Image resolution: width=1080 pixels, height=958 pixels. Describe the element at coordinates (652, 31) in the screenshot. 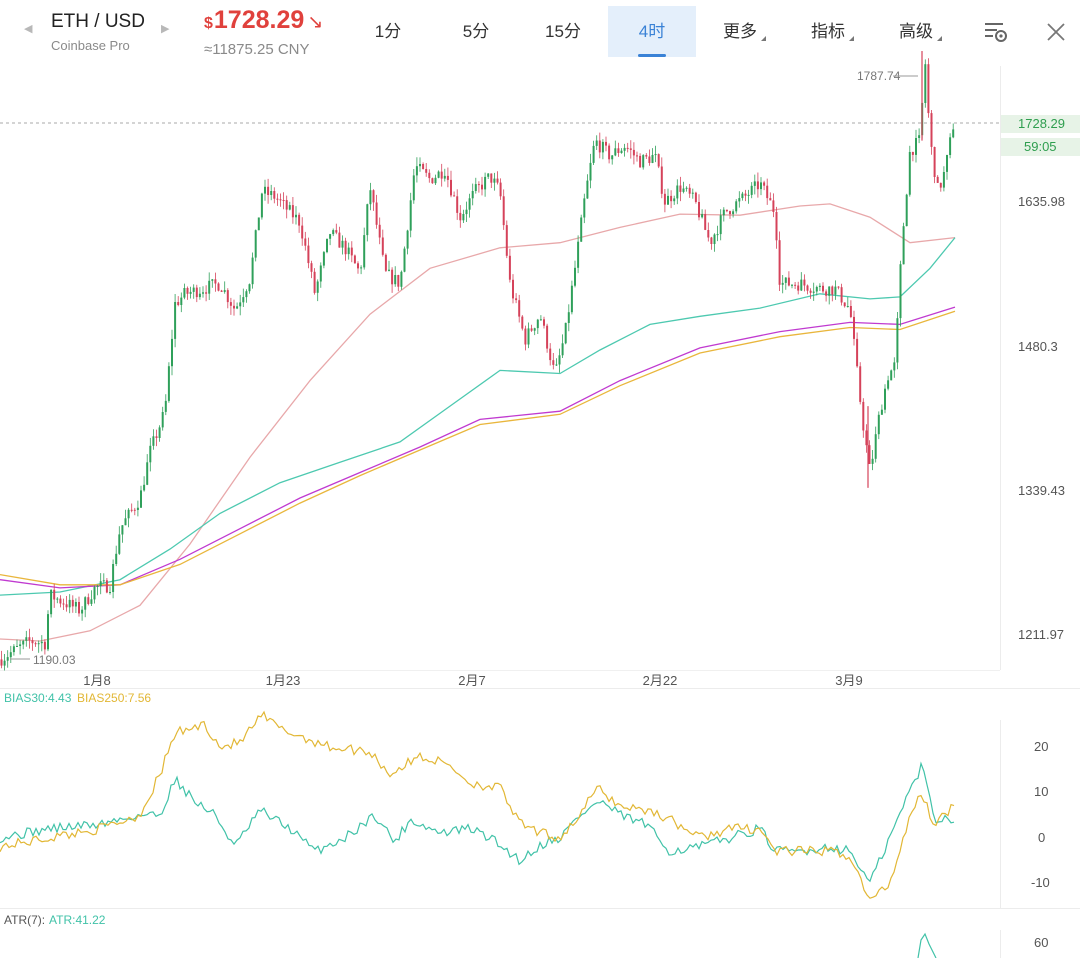

I see `tab-4h: 4时` at that location.